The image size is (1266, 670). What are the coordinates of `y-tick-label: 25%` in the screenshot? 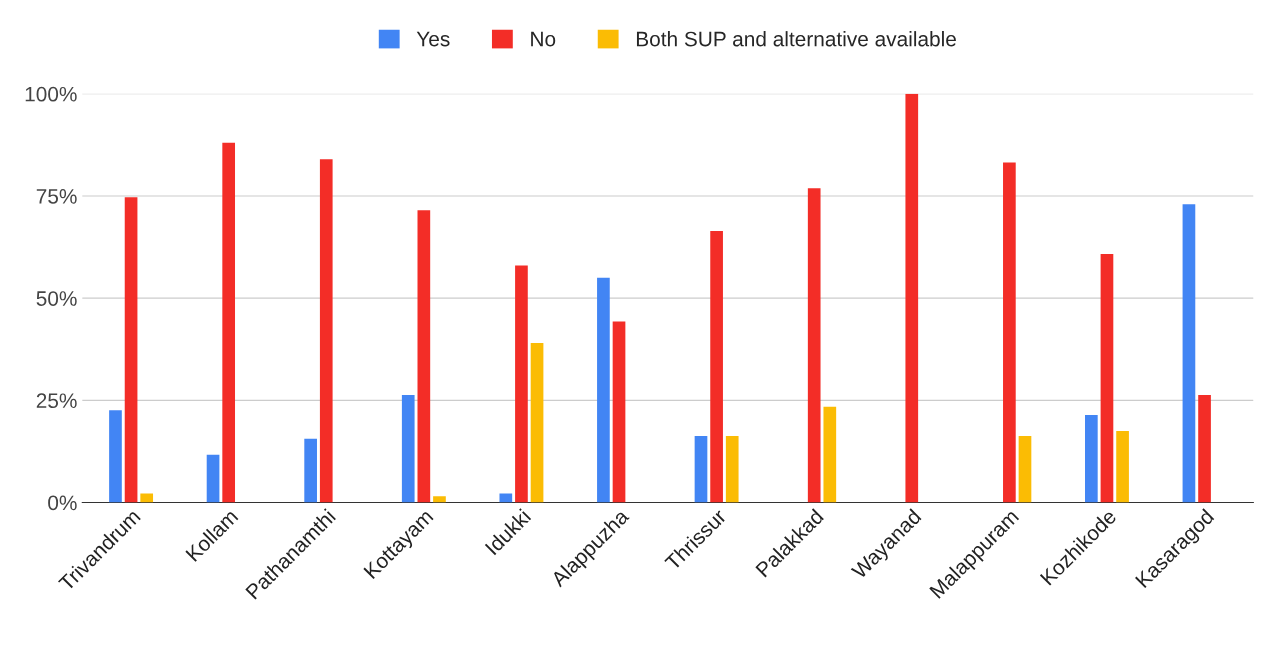 It's located at (56, 401).